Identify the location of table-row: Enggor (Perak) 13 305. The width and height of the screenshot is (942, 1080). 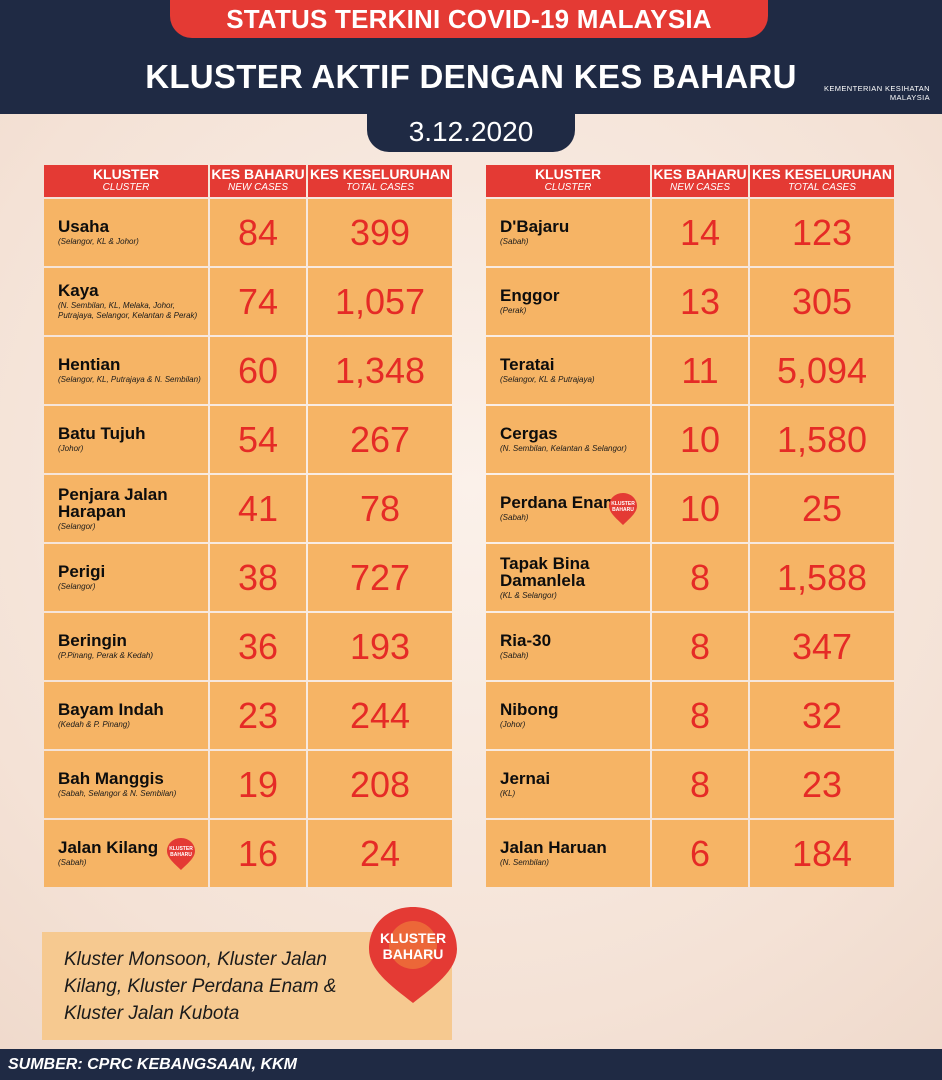
(690, 301).